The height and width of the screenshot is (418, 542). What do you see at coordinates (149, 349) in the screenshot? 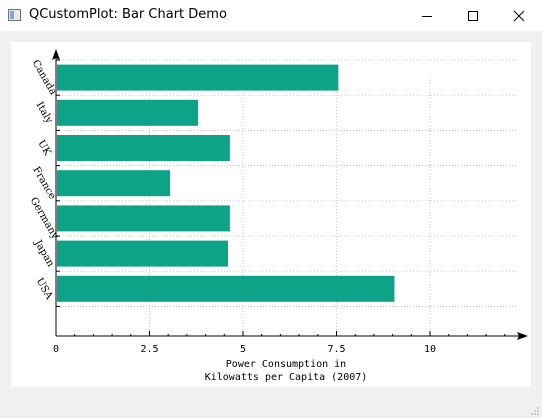
I see `x-tick-label-1: 2.5` at bounding box center [149, 349].